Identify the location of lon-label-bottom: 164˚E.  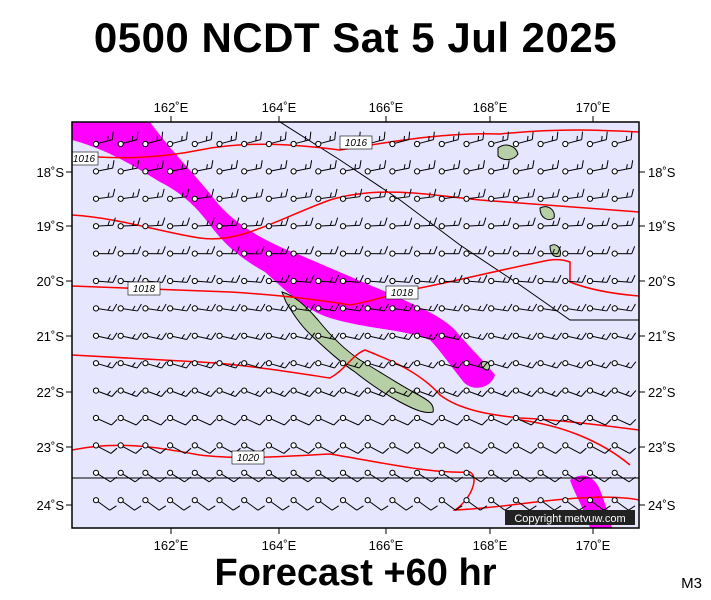
(279, 545).